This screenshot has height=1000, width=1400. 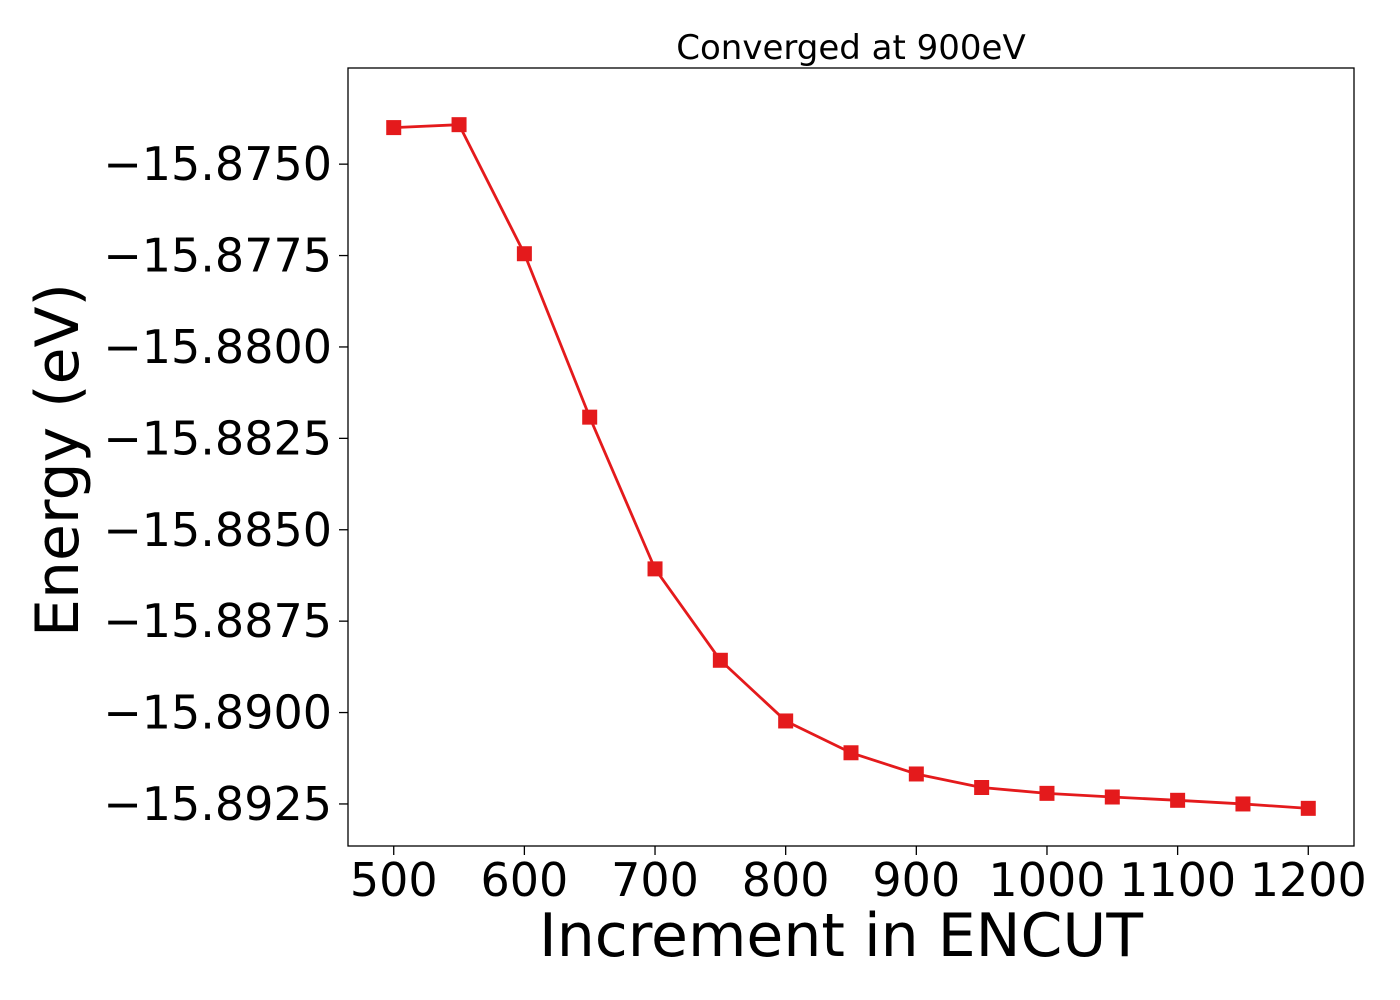 I want to click on x-tick-label: 800, so click(x=786, y=880).